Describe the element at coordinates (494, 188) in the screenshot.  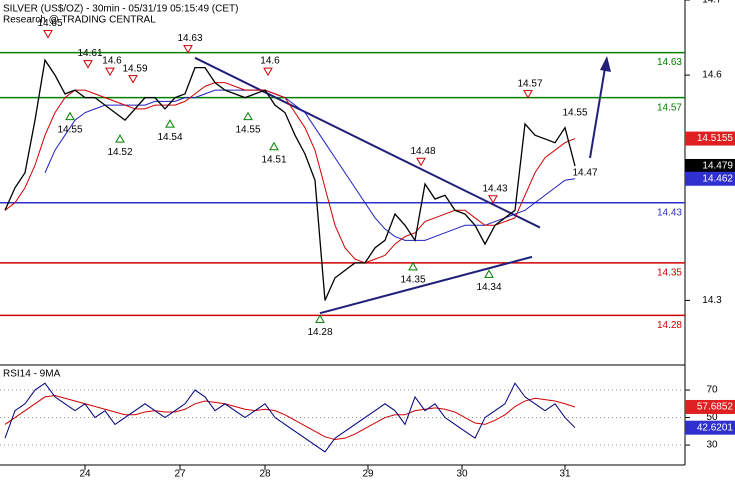
I see `high-label: 14.43` at that location.